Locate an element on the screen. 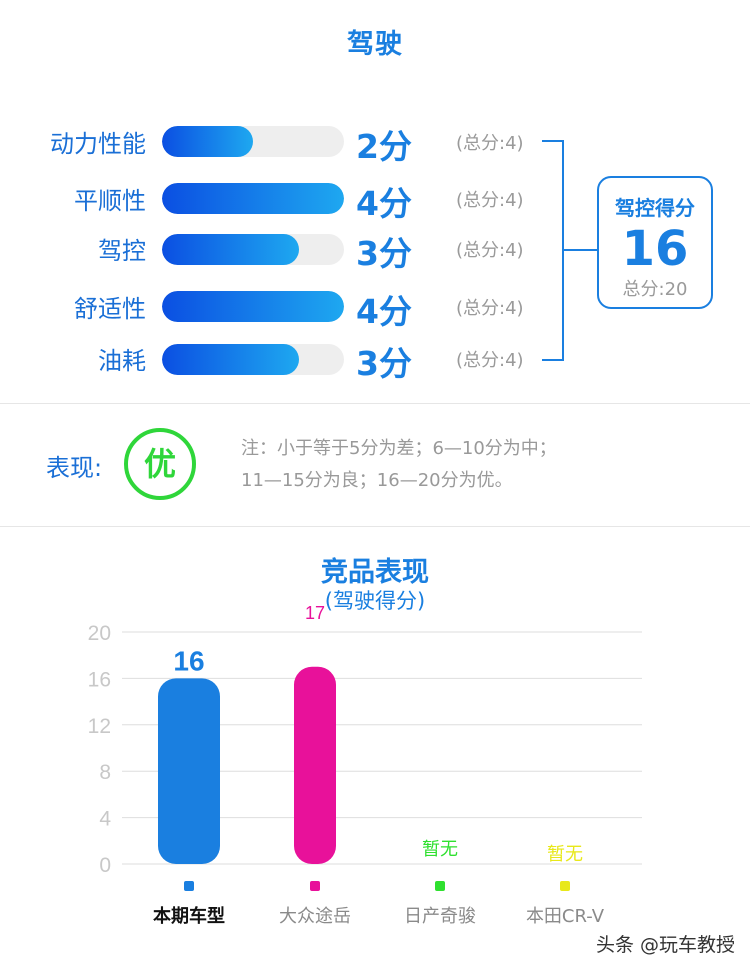  score-bar-fuel is located at coordinates (253, 359).